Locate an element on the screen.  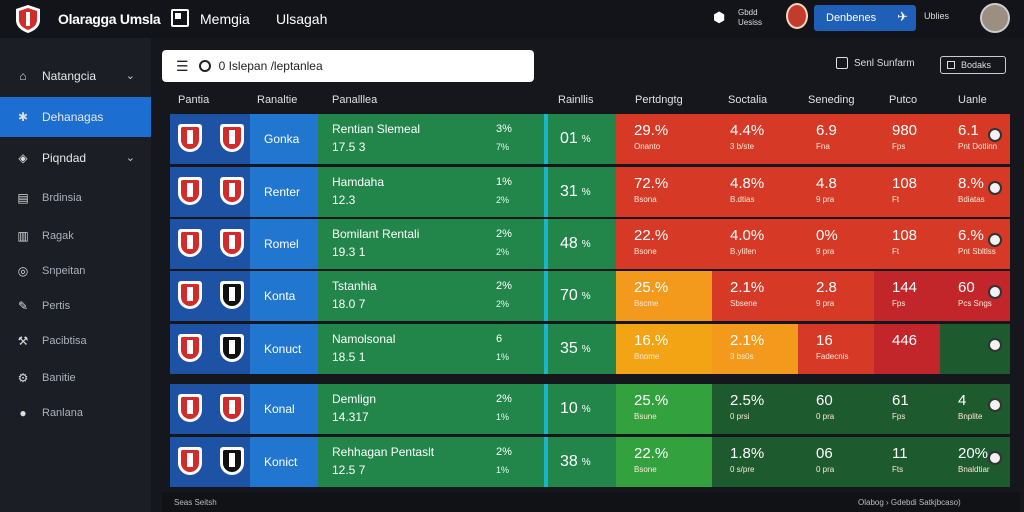
app-logo is located at coordinates (28, 19).